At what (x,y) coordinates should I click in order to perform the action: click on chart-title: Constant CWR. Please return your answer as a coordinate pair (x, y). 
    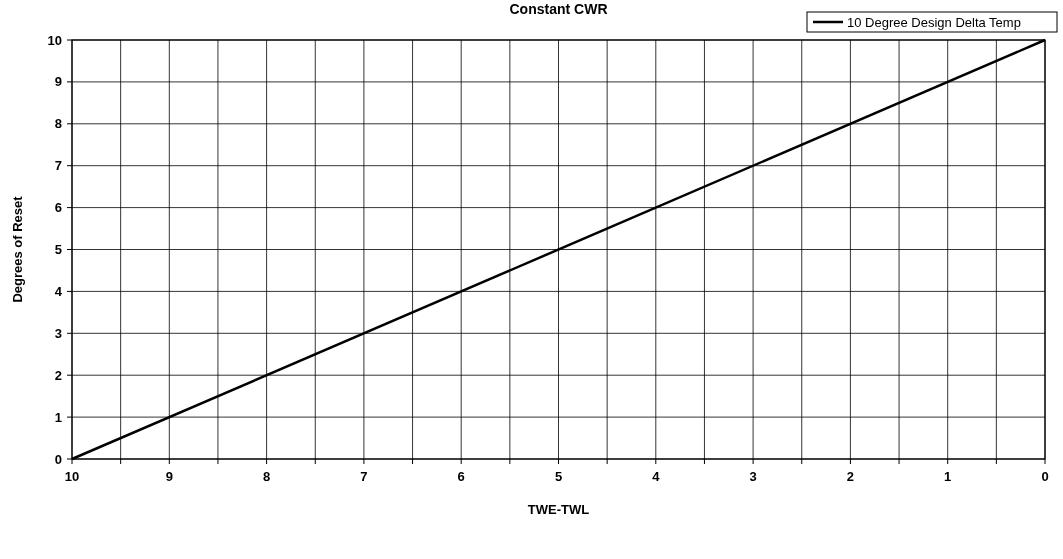
    Looking at the image, I should click on (558, 9).